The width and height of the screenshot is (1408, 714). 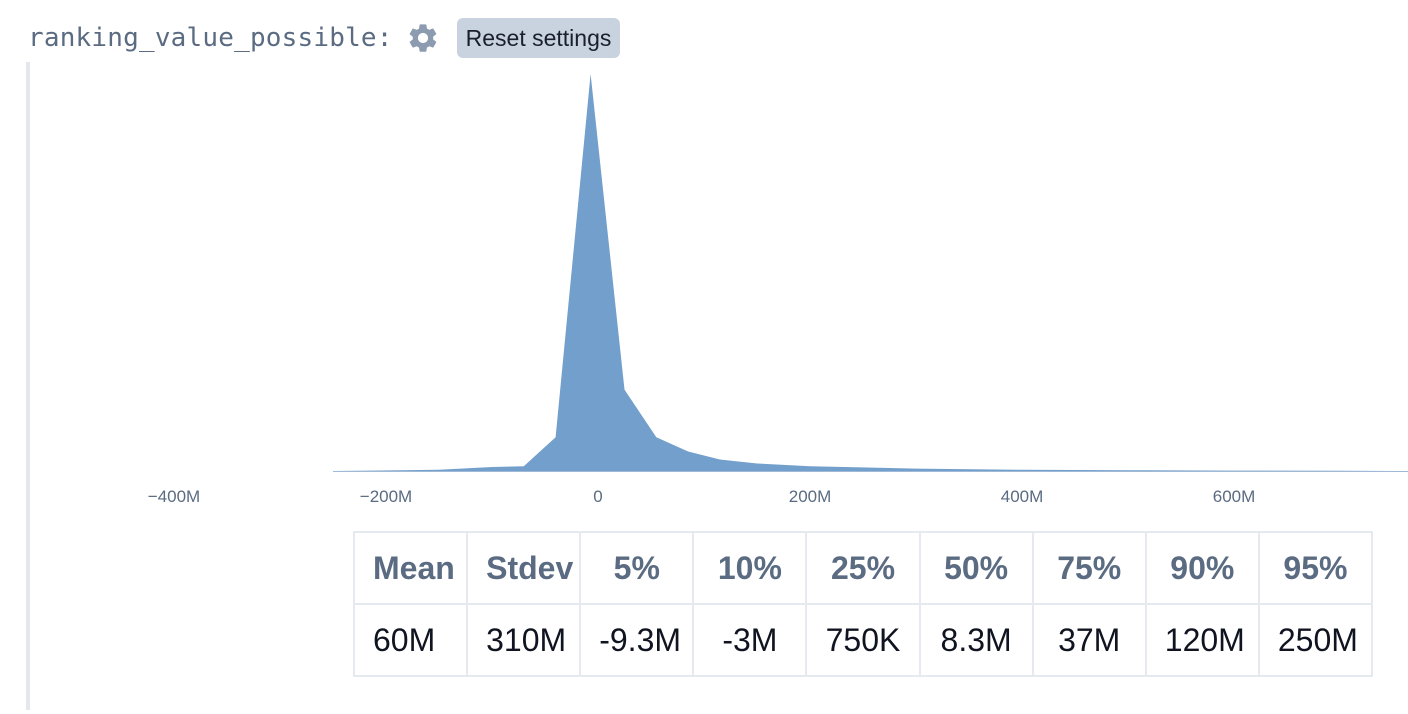 What do you see at coordinates (28, 386) in the screenshot?
I see `left-border` at bounding box center [28, 386].